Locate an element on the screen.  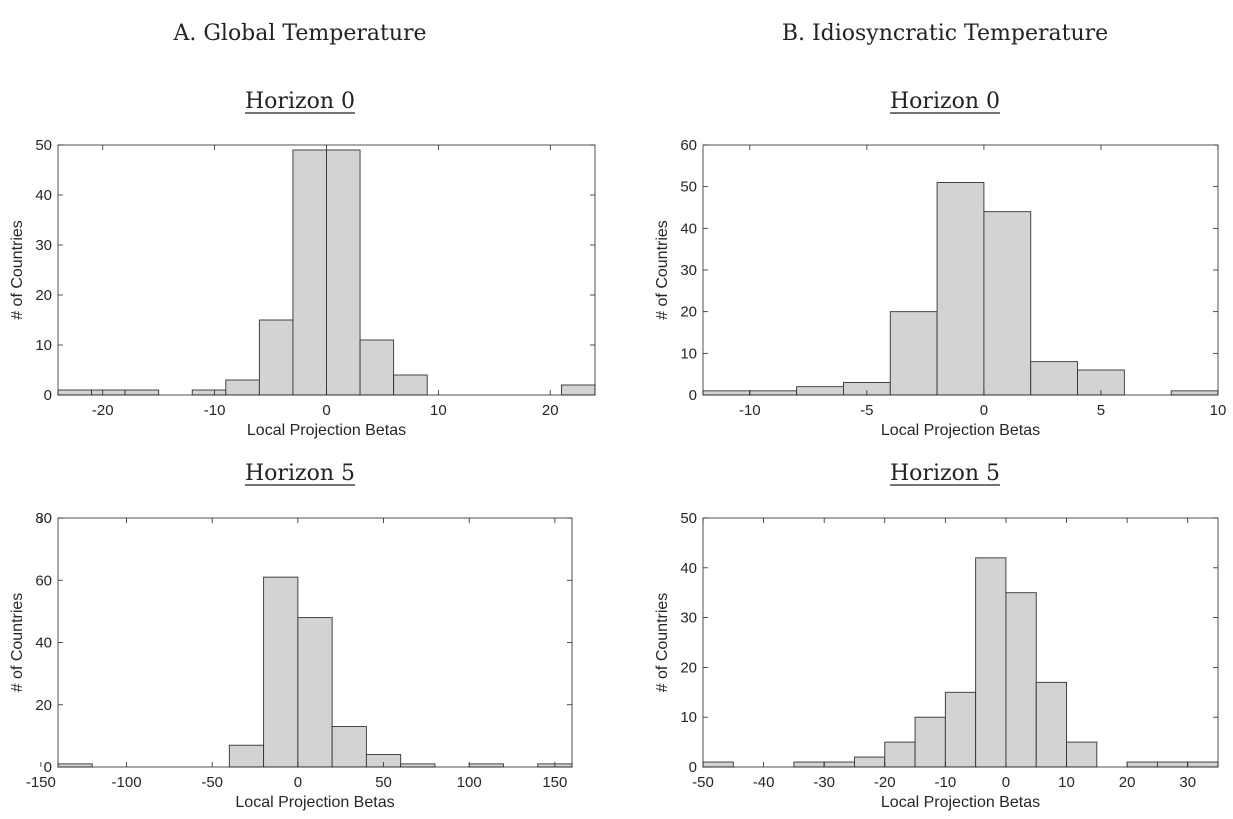
x-tick-label: 30 is located at coordinates (1187, 782).